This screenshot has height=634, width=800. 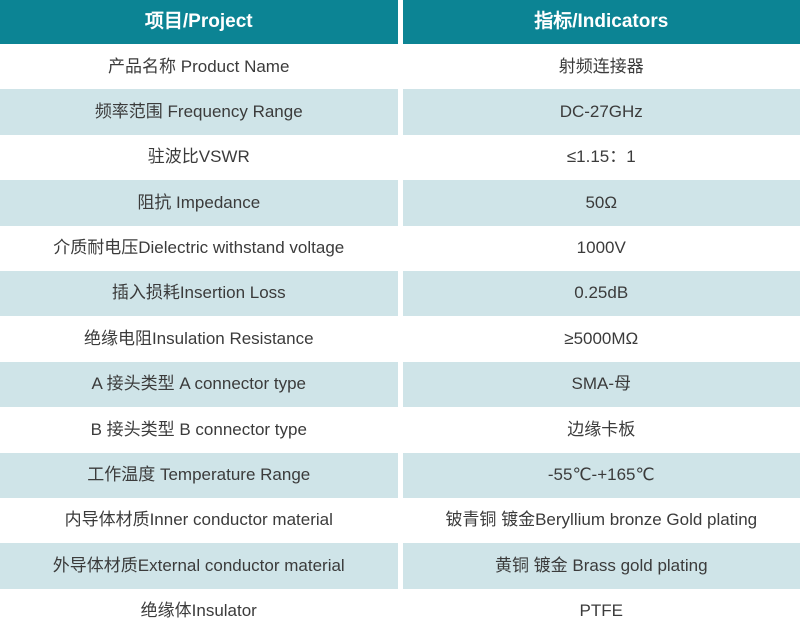 I want to click on table-row: 产品名称 Product Name 射频连接器, so click(x=400, y=67).